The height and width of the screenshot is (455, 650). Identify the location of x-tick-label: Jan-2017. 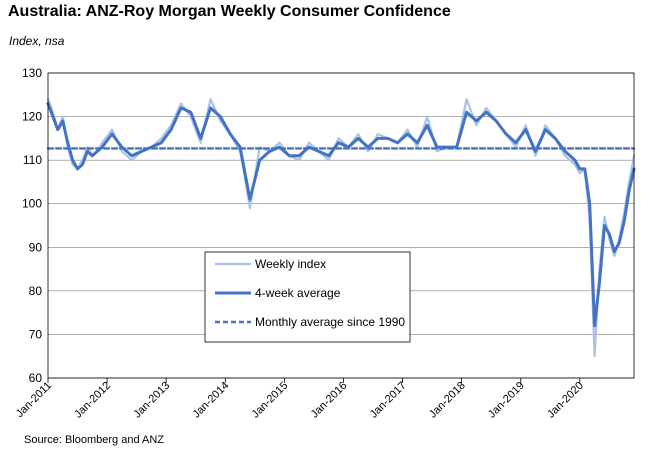
(388, 400).